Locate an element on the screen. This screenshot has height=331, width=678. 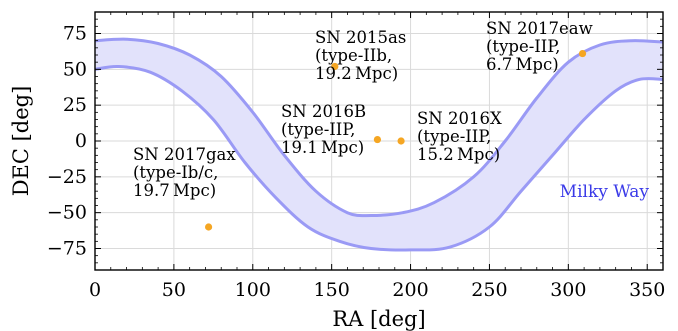
point-label-line: 15.2 Mpc) is located at coordinates (458, 154).